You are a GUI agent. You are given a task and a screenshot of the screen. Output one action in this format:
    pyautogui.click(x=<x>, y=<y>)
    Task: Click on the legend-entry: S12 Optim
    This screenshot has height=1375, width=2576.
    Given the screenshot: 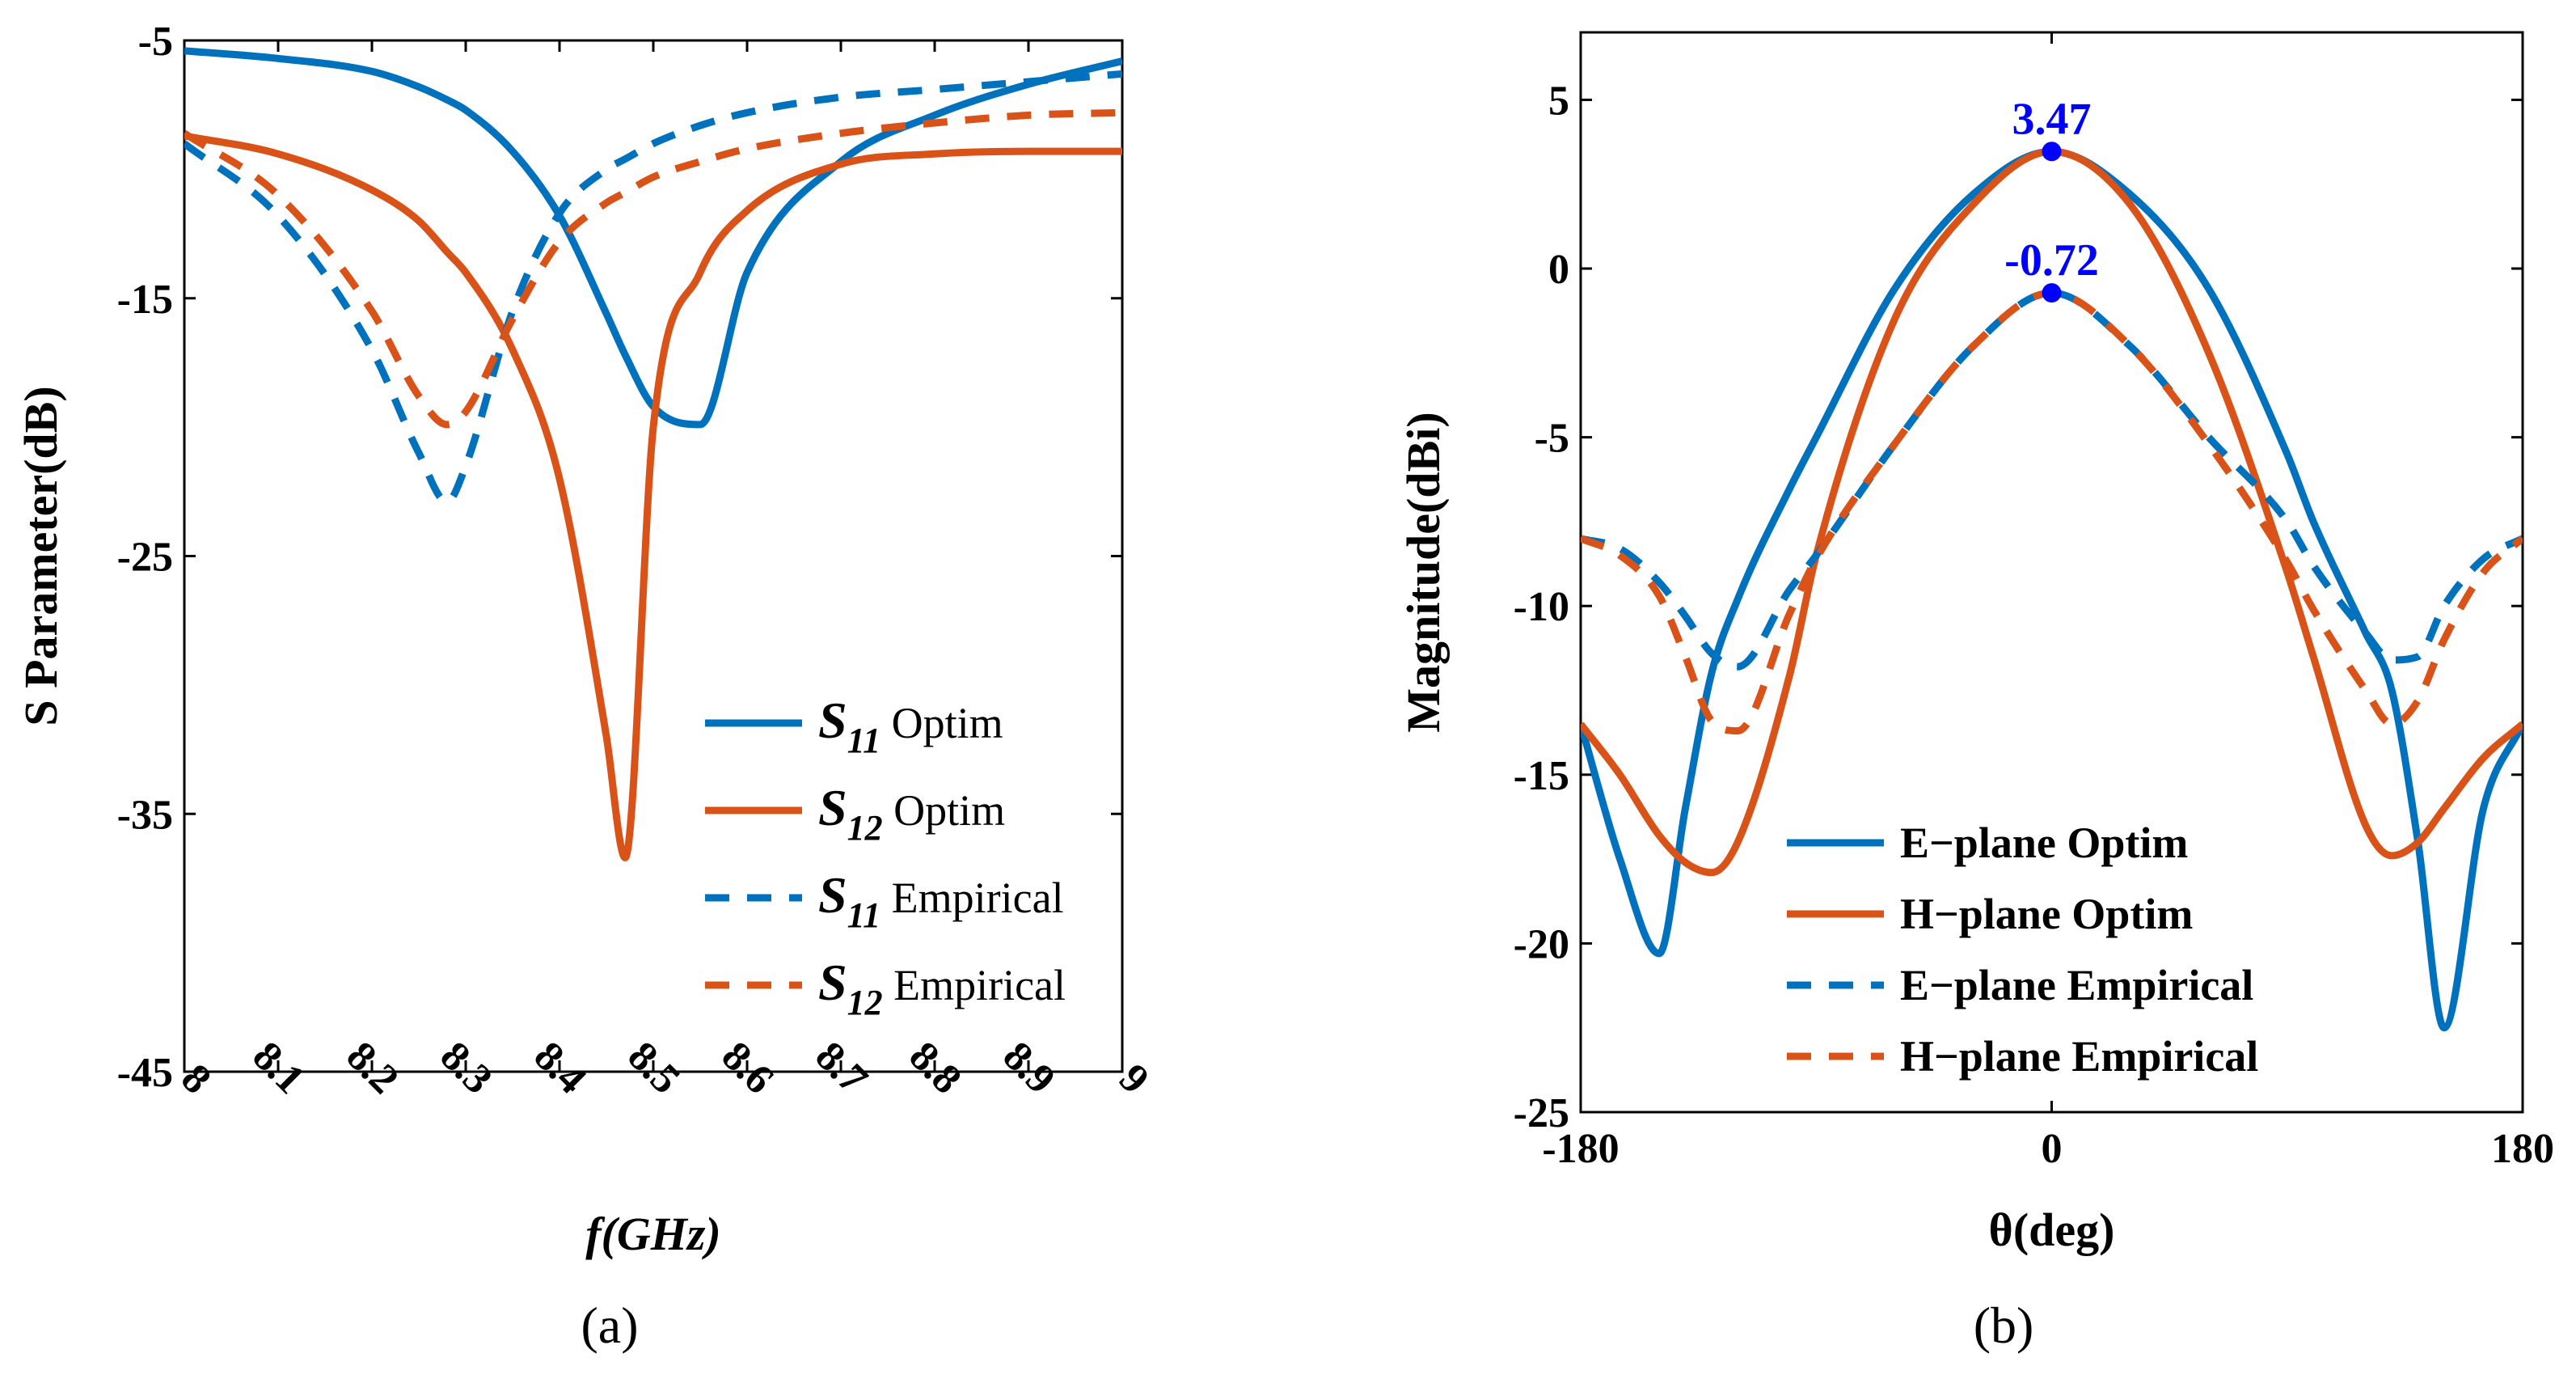 What is the action you would take?
    pyautogui.click(x=911, y=813)
    